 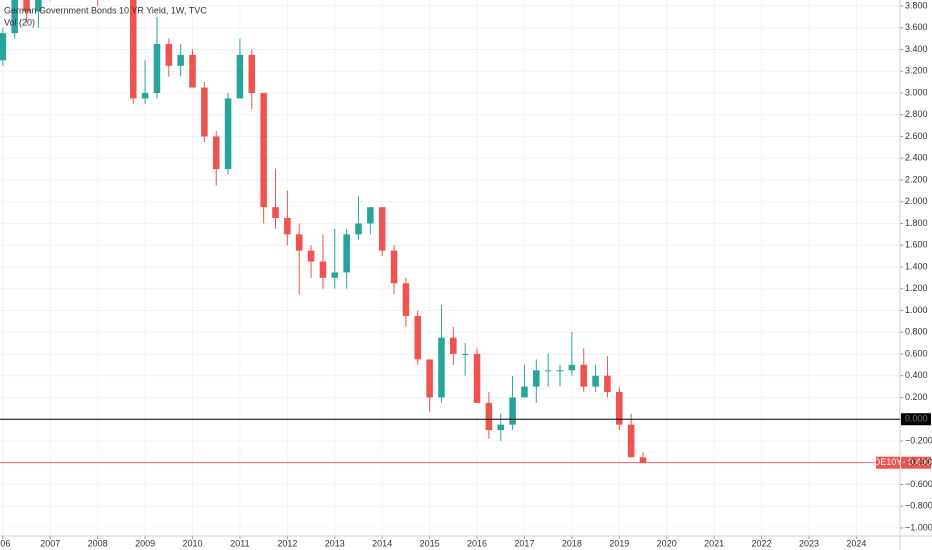 What do you see at coordinates (916, 245) in the screenshot?
I see `y-tick-label: 1.600` at bounding box center [916, 245].